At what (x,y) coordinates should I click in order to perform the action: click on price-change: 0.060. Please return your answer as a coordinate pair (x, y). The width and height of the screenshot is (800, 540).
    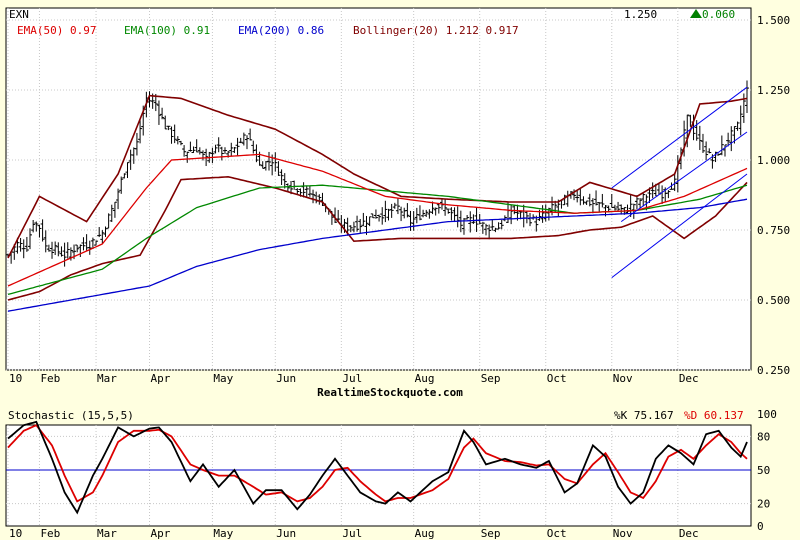
    Looking at the image, I should click on (718, 14).